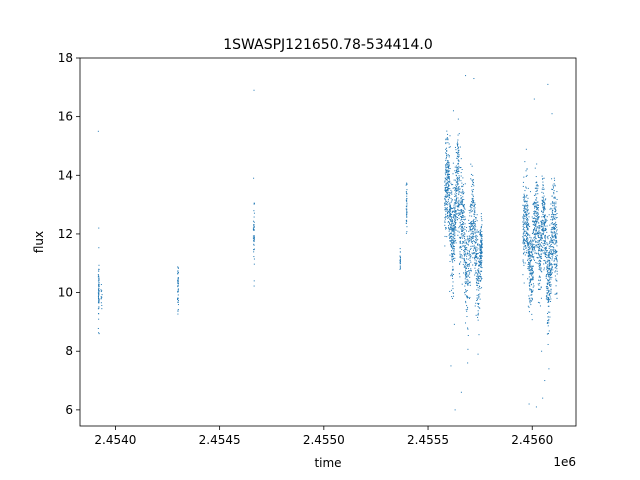 The width and height of the screenshot is (640, 480). Describe the element at coordinates (428, 440) in the screenshot. I see `x-tick-label: 2.4555` at that location.